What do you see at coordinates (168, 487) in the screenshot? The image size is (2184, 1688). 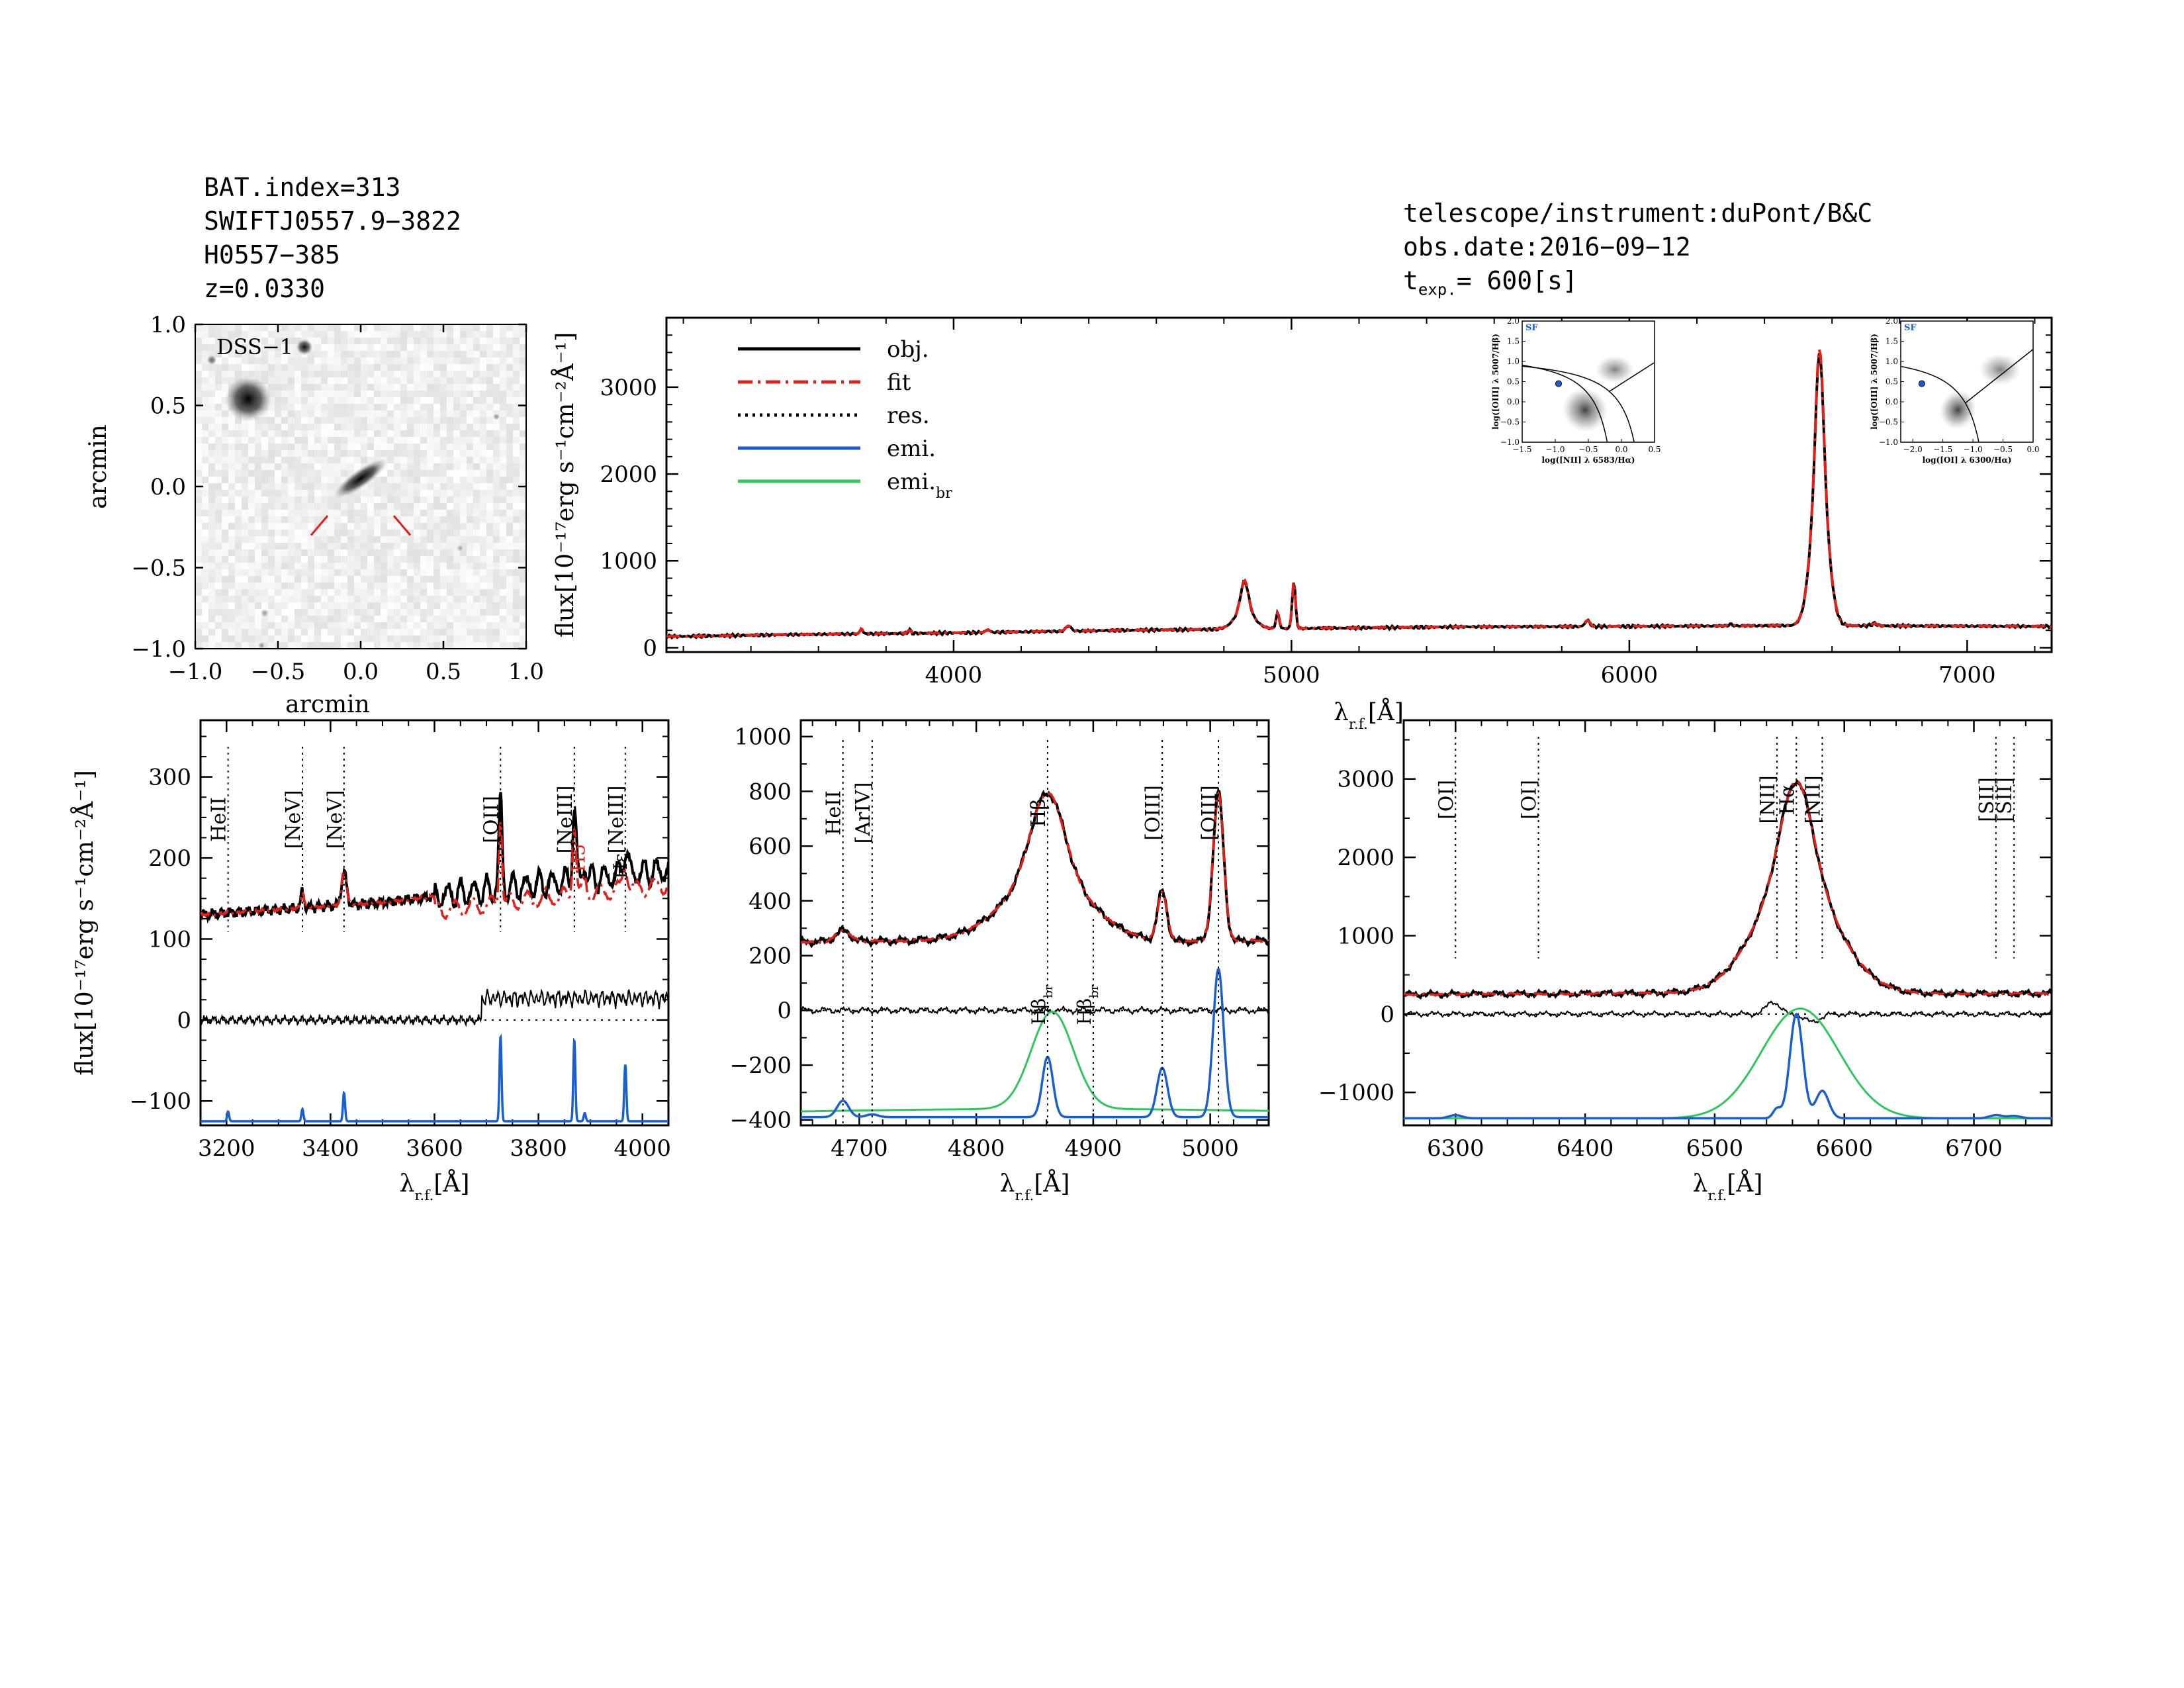 I see `image-tick-label-y: 0.0` at bounding box center [168, 487].